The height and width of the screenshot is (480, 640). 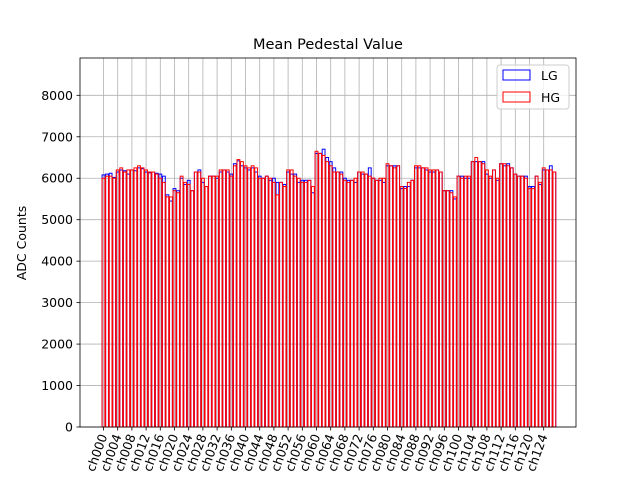 What do you see at coordinates (57, 219) in the screenshot?
I see `y-tick-label: 5000` at bounding box center [57, 219].